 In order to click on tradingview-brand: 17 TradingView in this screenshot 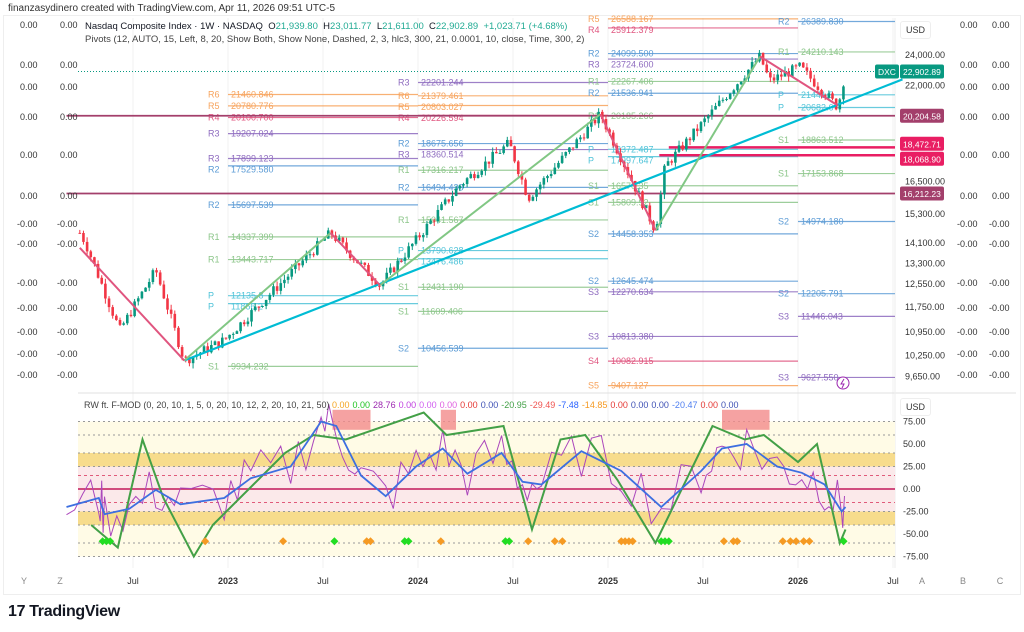, I will do `click(64, 612)`.